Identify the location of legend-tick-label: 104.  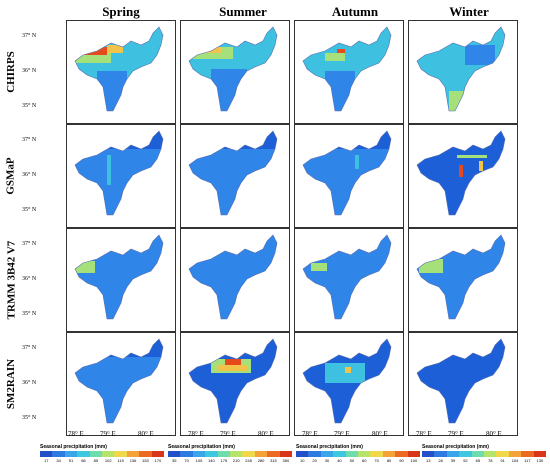
(515, 460).